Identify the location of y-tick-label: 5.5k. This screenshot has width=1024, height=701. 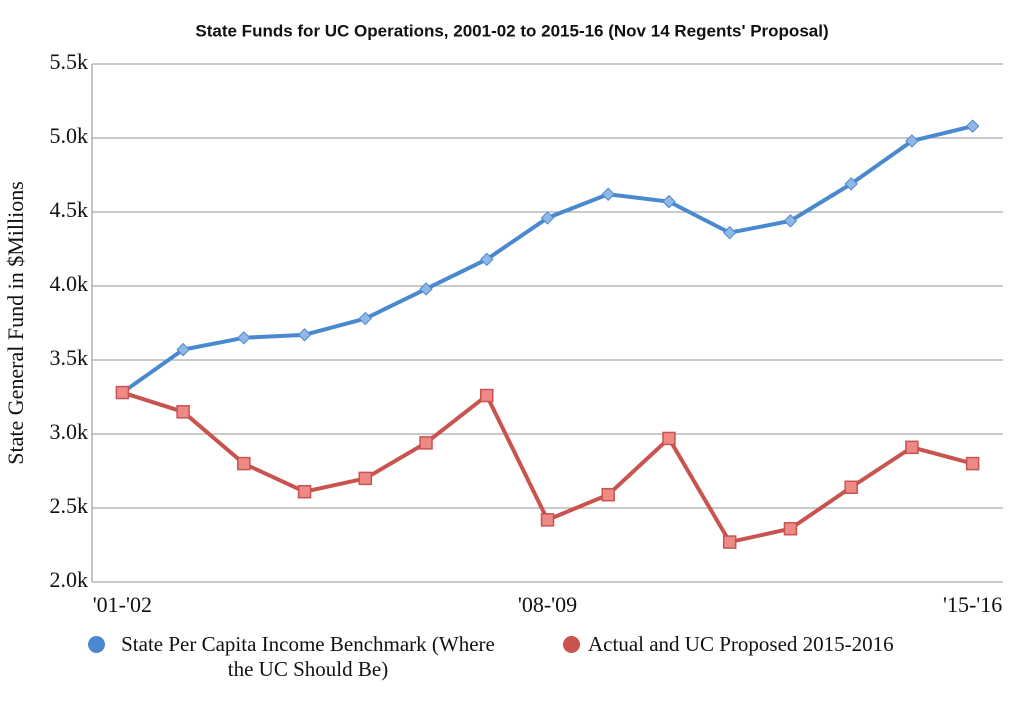
(69, 61).